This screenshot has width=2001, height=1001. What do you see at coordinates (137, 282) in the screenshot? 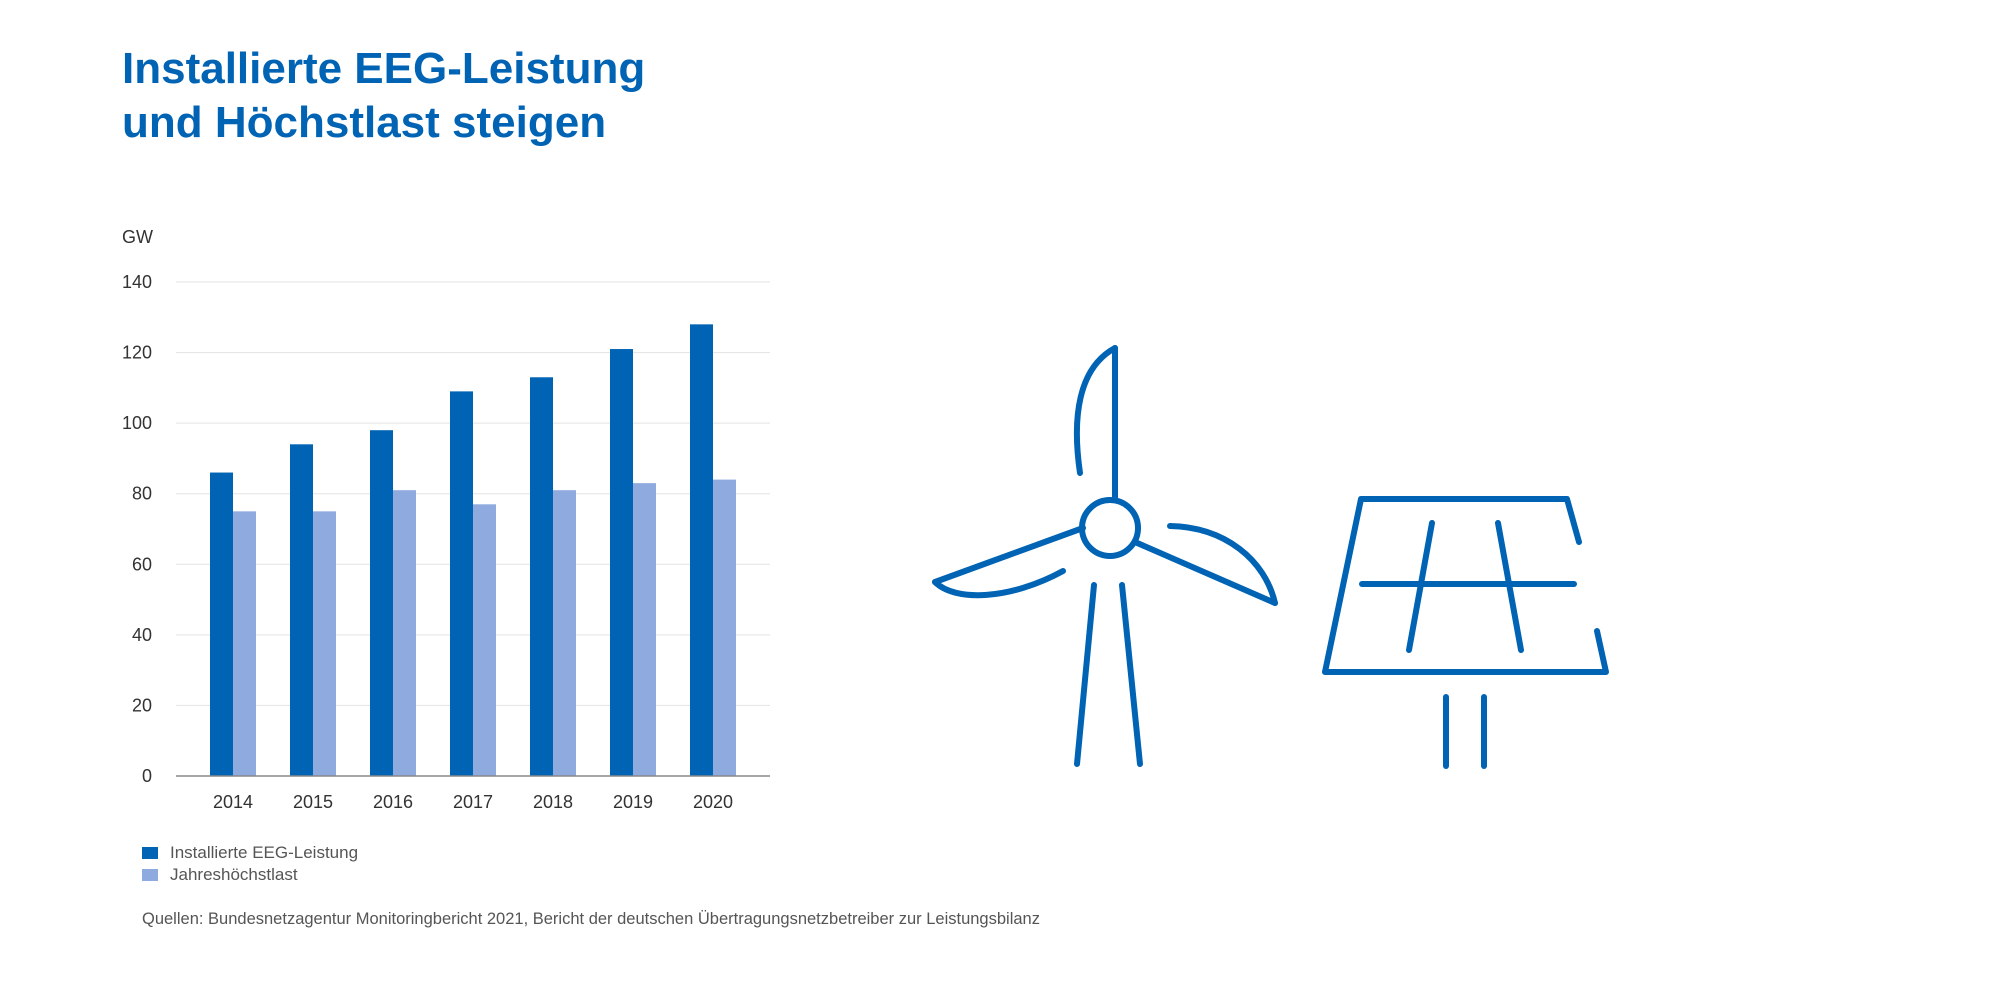
I see `y-tick-label: 140` at bounding box center [137, 282].